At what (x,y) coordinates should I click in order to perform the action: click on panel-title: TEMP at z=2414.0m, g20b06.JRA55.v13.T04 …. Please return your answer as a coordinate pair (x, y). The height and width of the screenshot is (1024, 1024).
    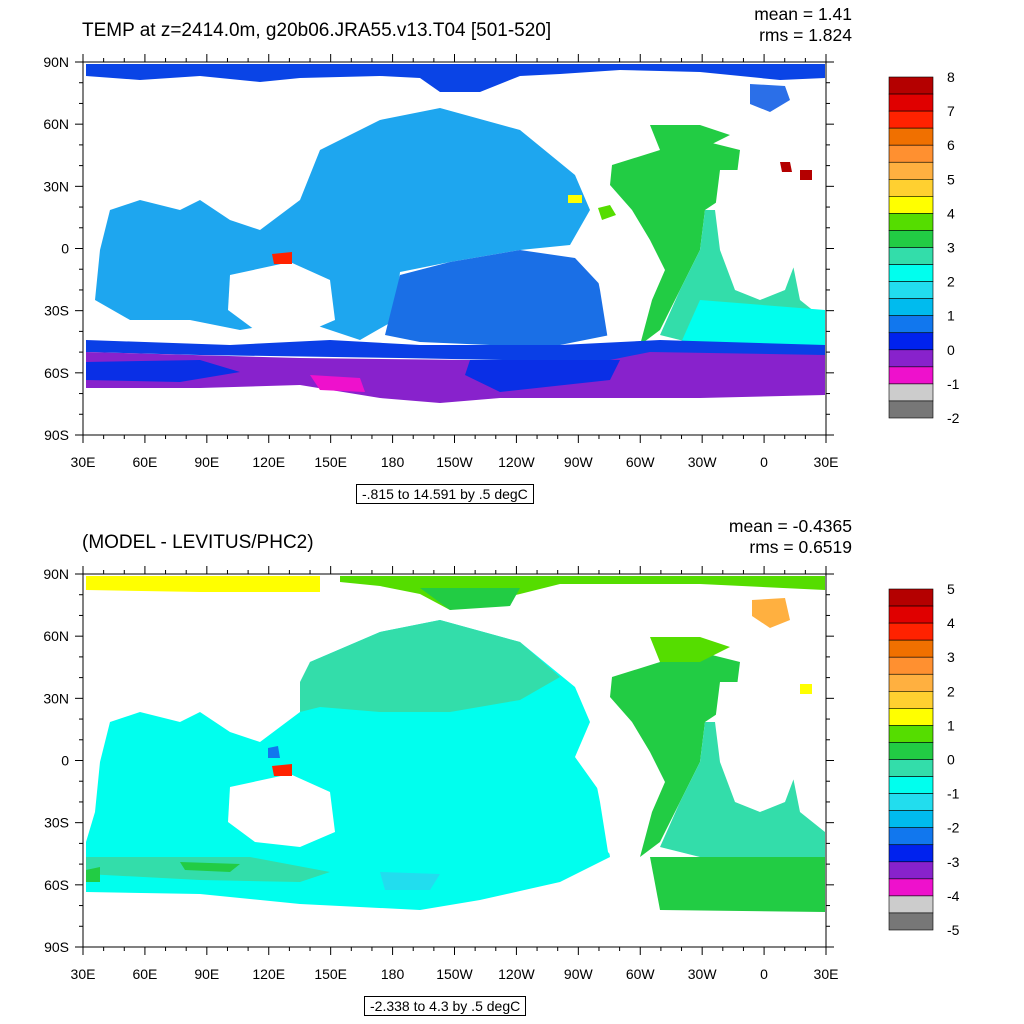
    Looking at the image, I should click on (317, 30).